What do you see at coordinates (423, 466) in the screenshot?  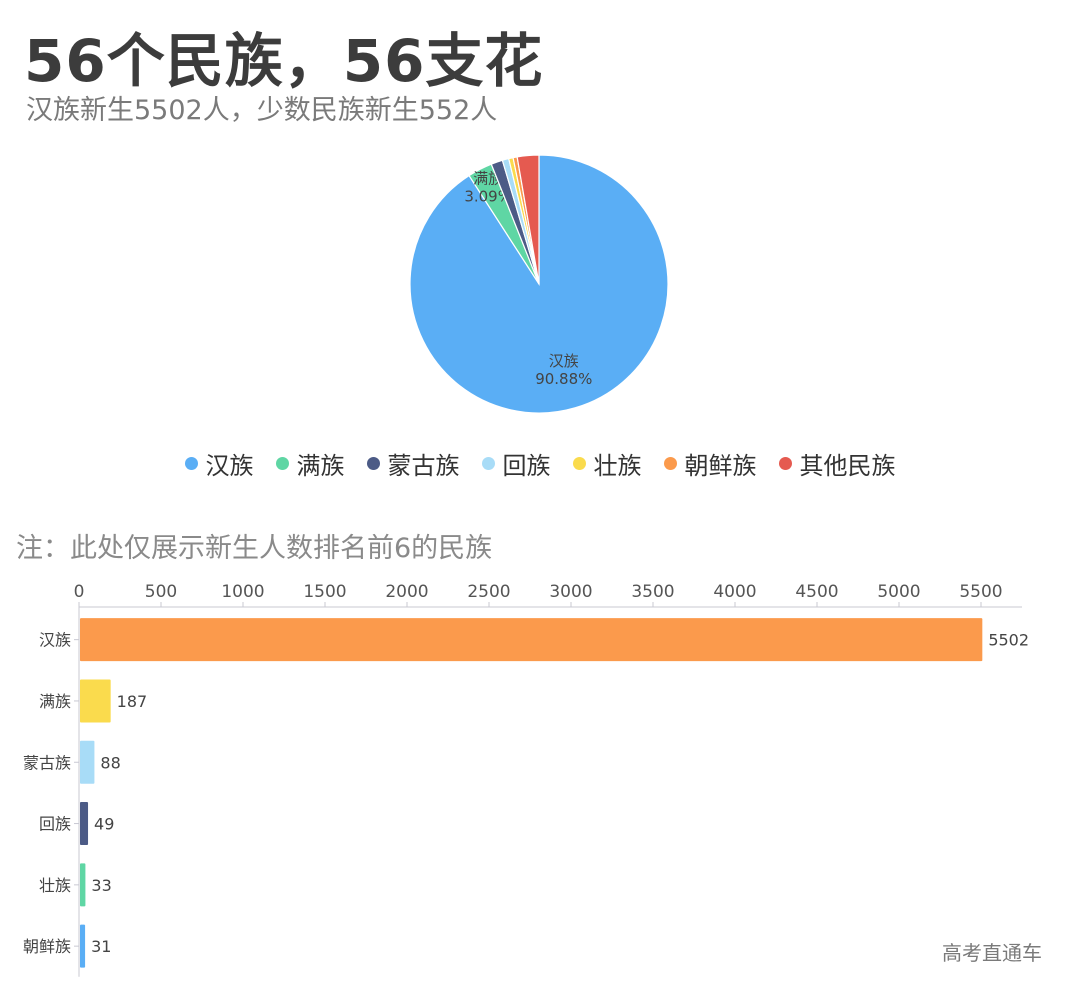 I see `legend-label: 蒙古族` at bounding box center [423, 466].